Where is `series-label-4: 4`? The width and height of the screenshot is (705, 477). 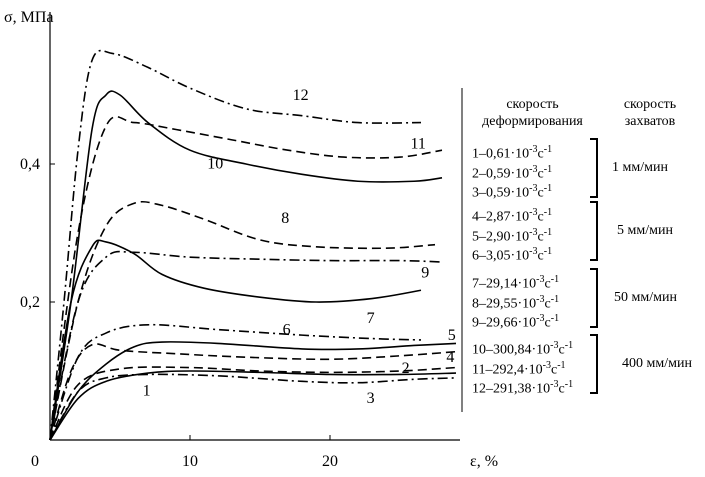
series-label-4: 4 is located at coordinates (450, 357).